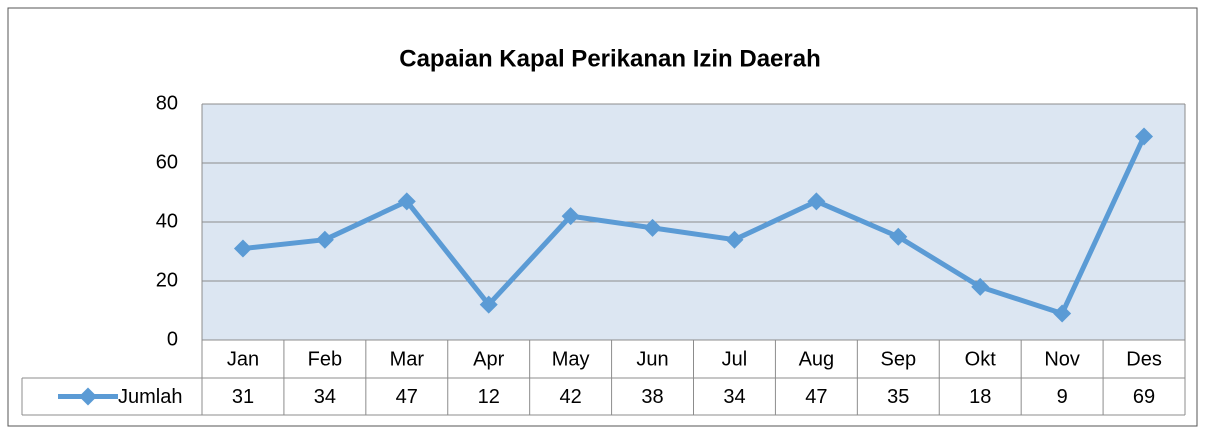  I want to click on y-tick-label: 40, so click(167, 221).